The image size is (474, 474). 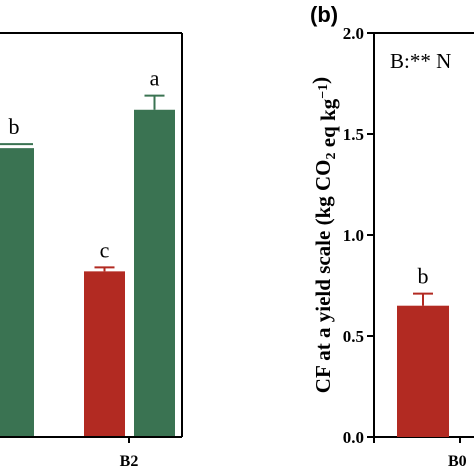 I want to click on panel-b-red-bar, so click(x=423, y=371).